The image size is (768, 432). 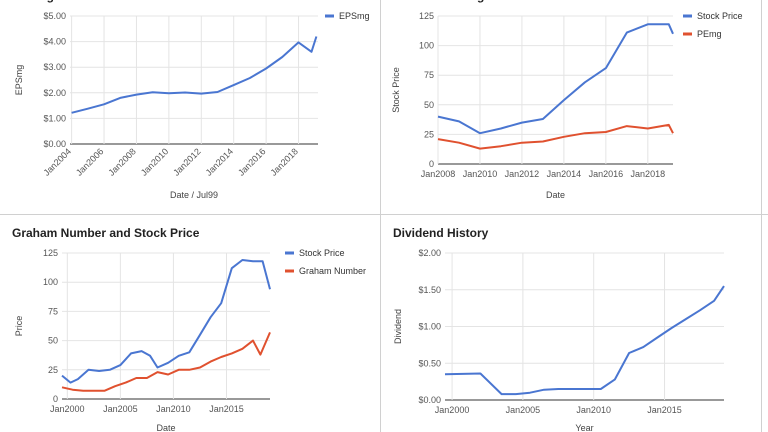 I want to click on panel-divider-vertical, so click(x=380, y=216).